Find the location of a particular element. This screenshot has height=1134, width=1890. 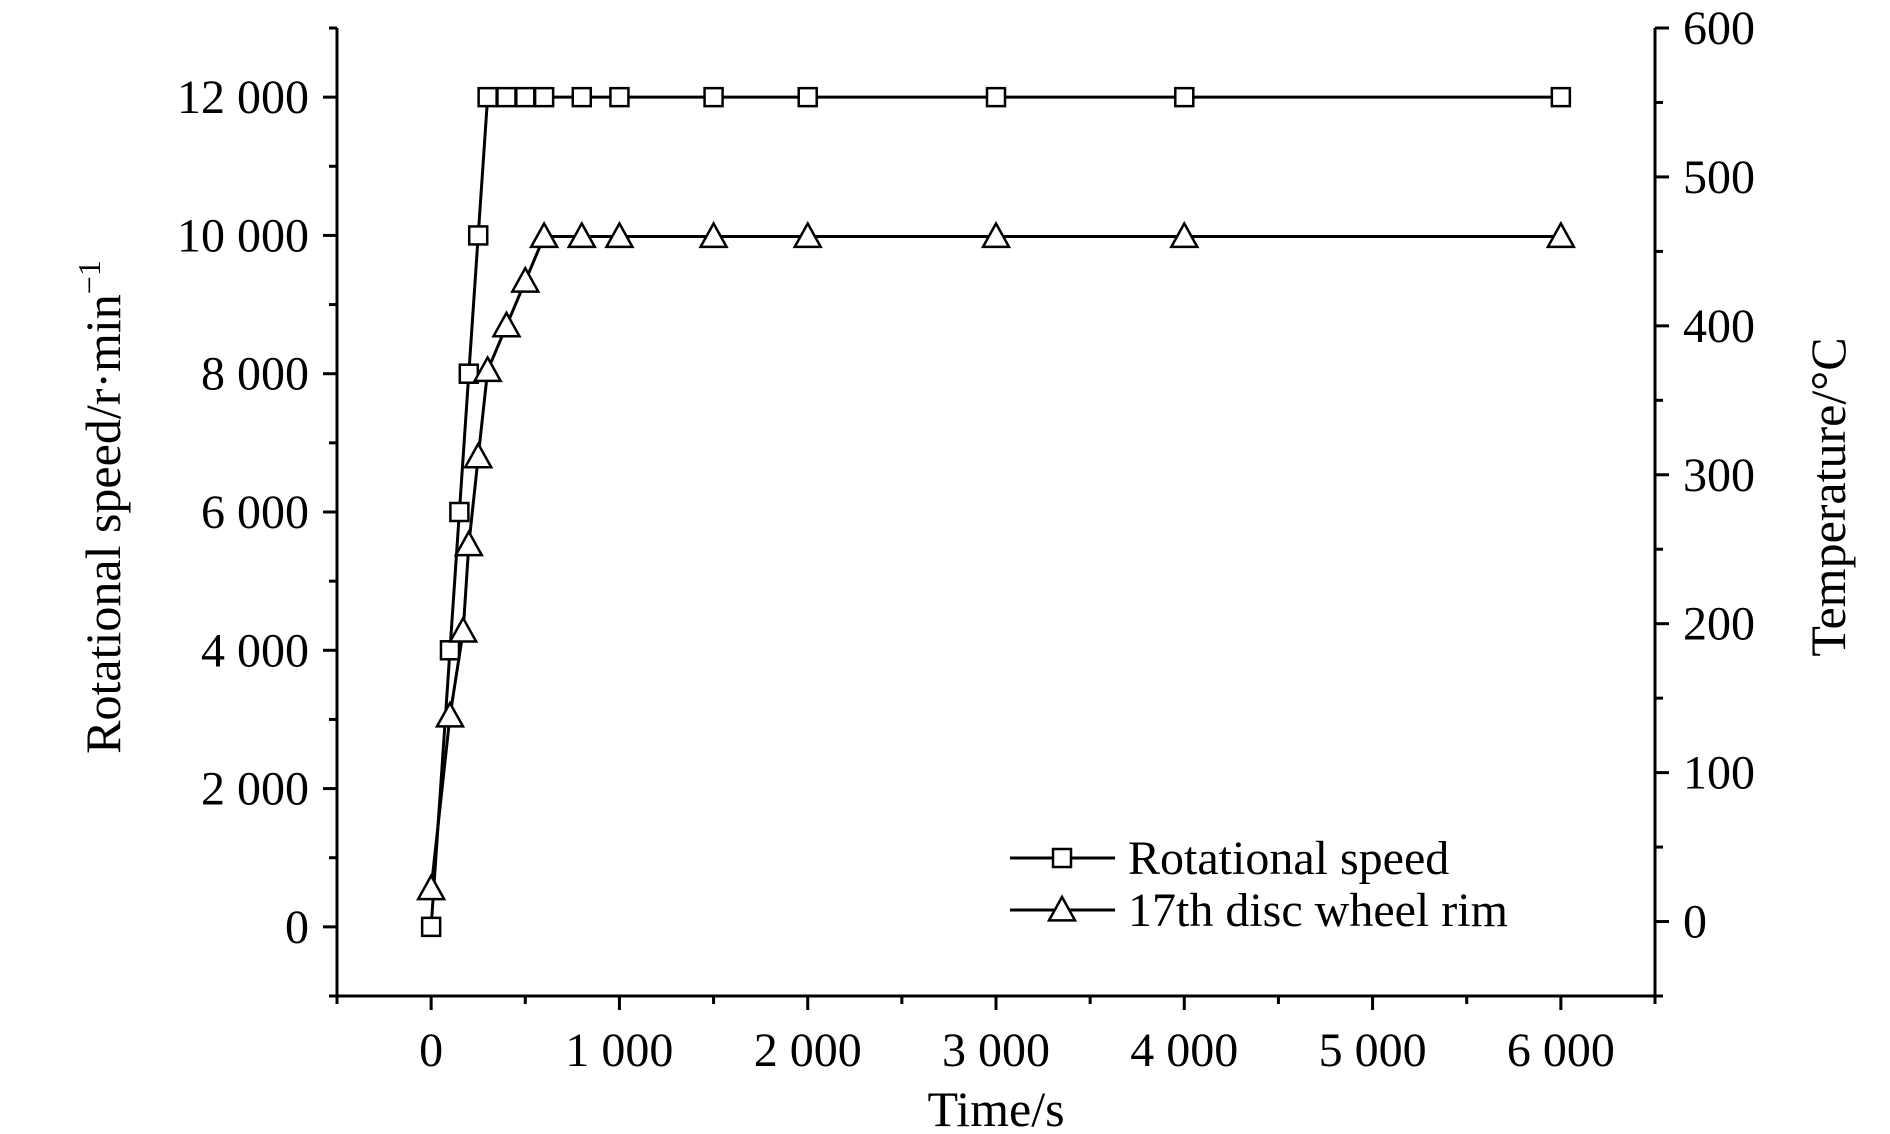

y2-axis-title: Temperature/°C is located at coordinates (1828, 496).